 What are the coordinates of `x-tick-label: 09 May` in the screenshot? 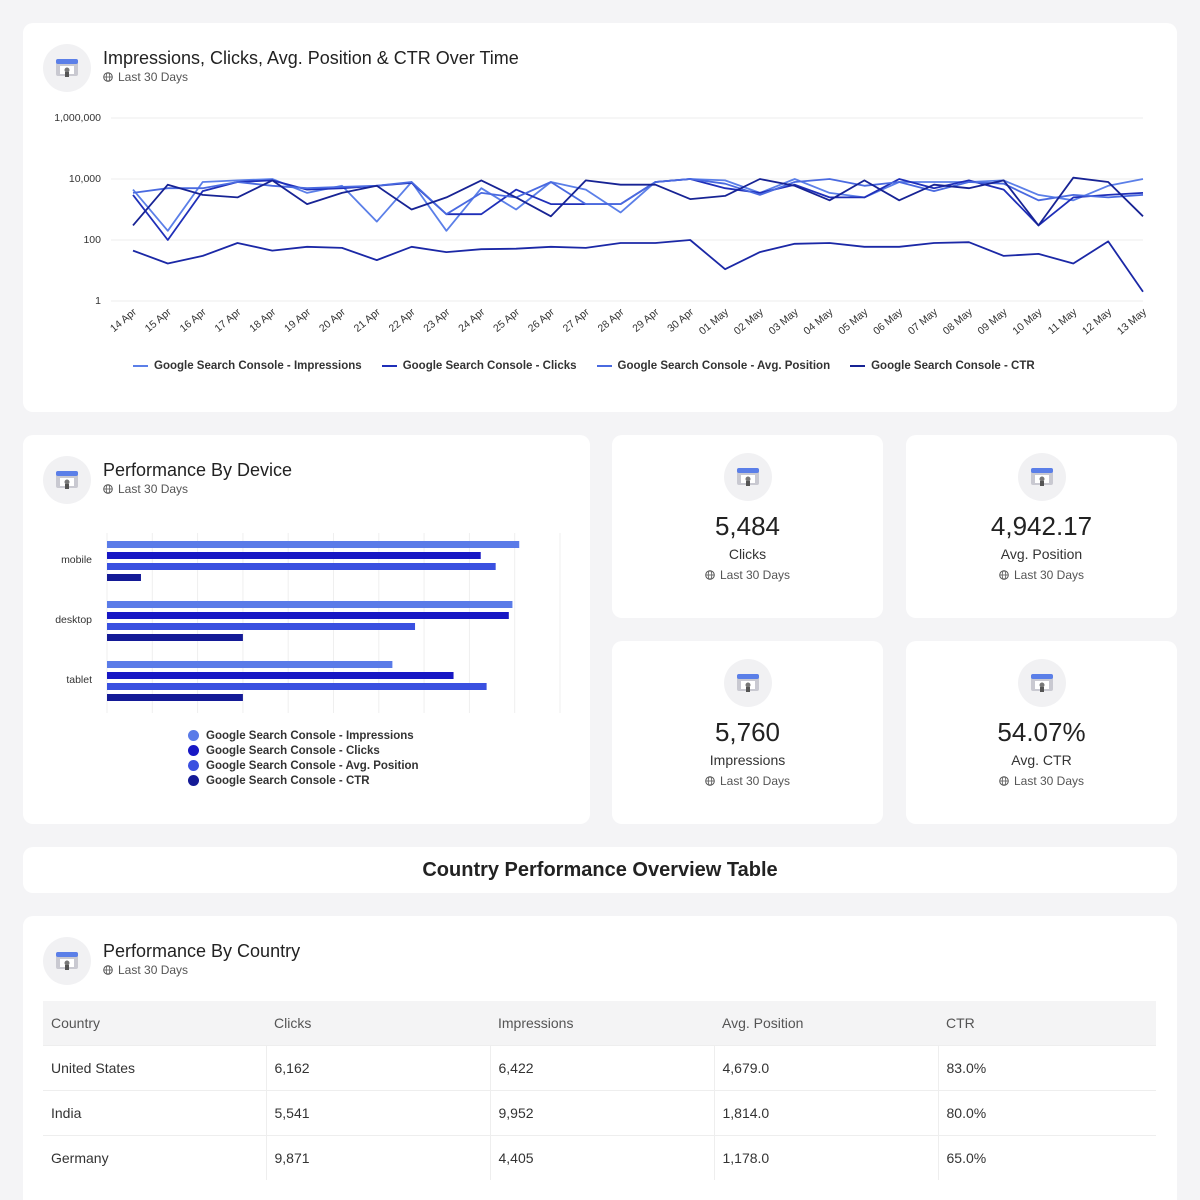 It's located at (993, 322).